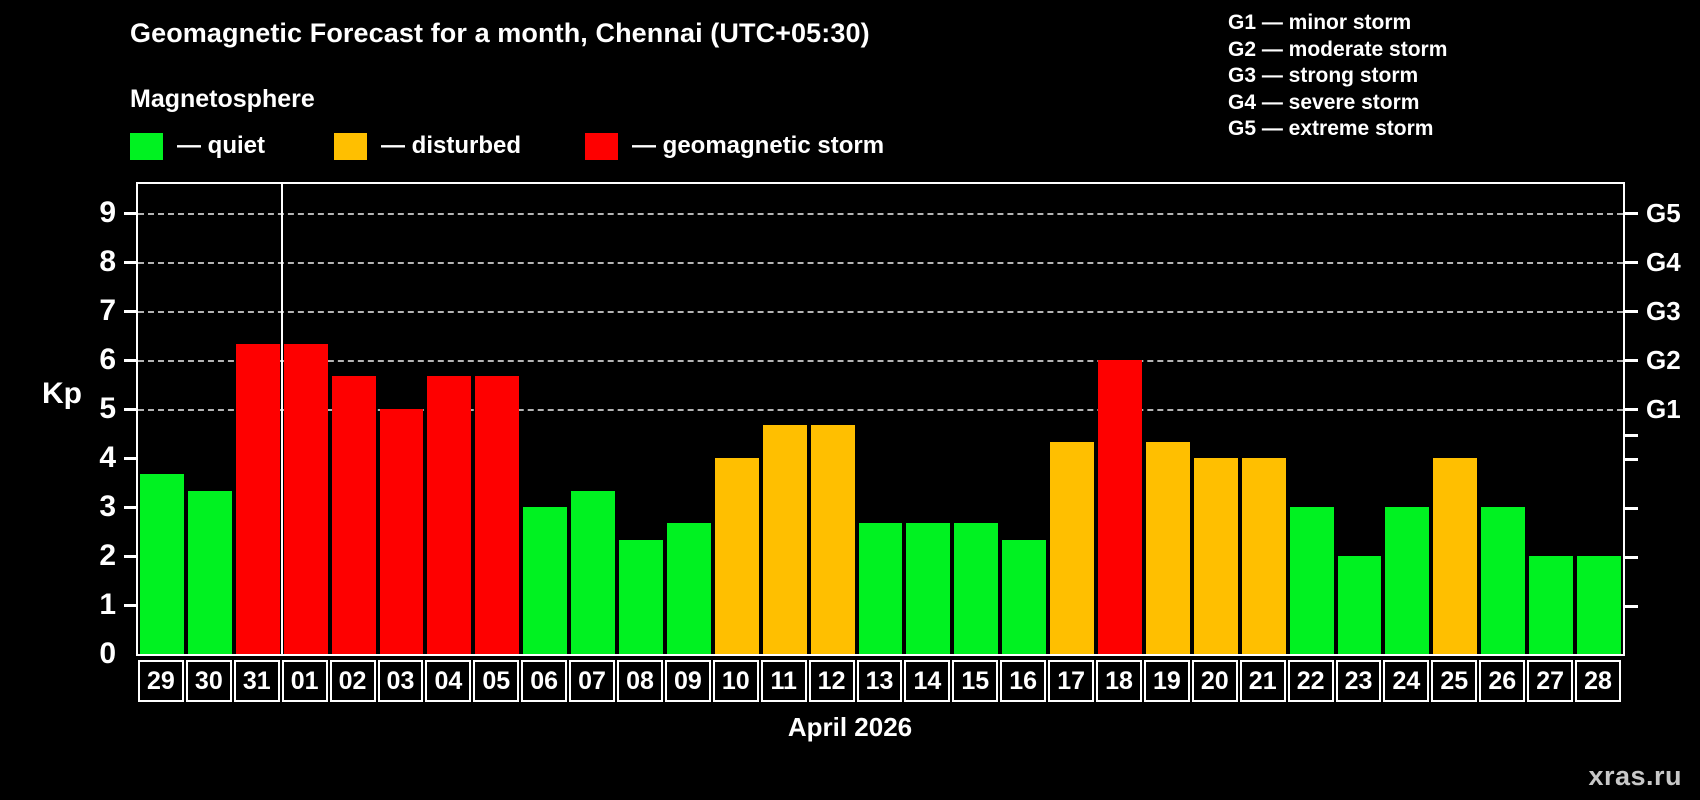  I want to click on g-tick-label-G5: G5, so click(1663, 213).